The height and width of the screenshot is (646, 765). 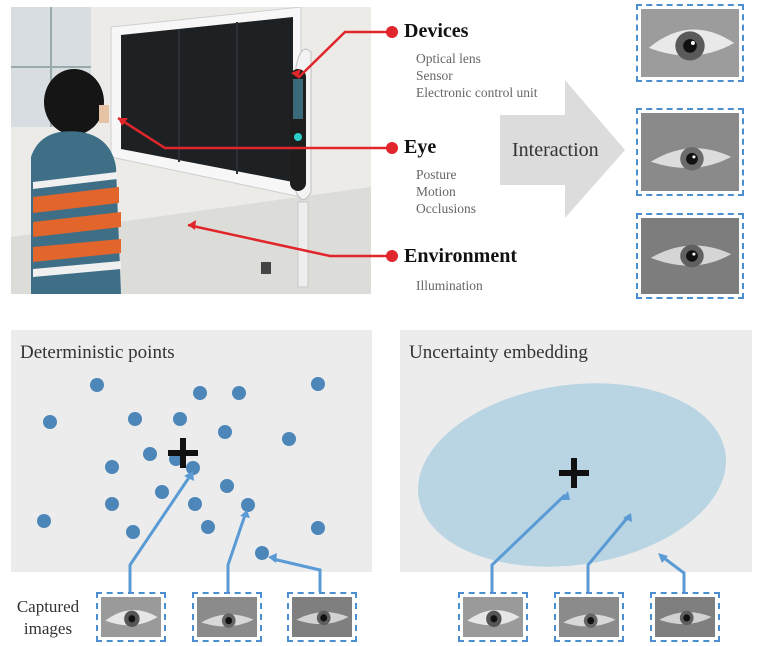 I want to click on captured-image-left-2-graphic, so click(x=227, y=617).